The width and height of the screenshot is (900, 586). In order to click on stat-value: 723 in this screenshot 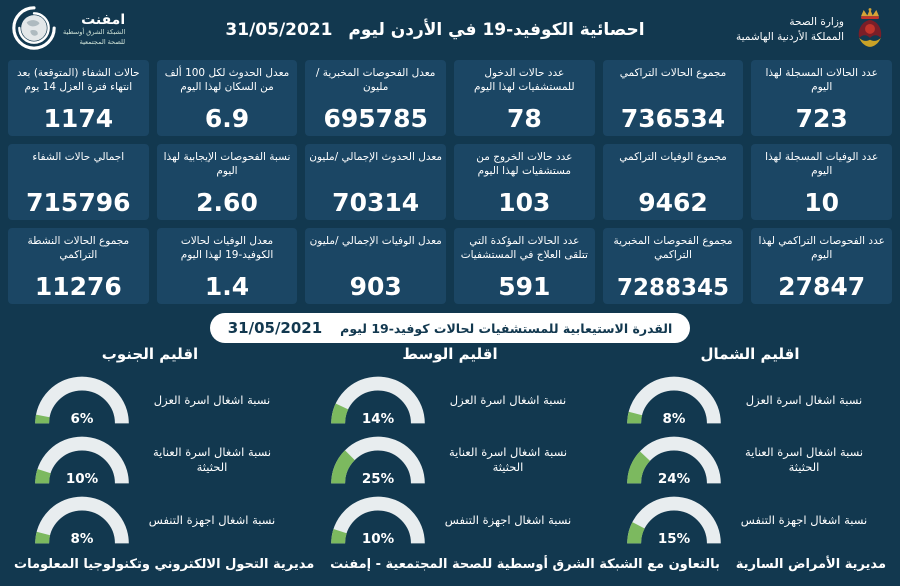, I will do `click(821, 118)`.